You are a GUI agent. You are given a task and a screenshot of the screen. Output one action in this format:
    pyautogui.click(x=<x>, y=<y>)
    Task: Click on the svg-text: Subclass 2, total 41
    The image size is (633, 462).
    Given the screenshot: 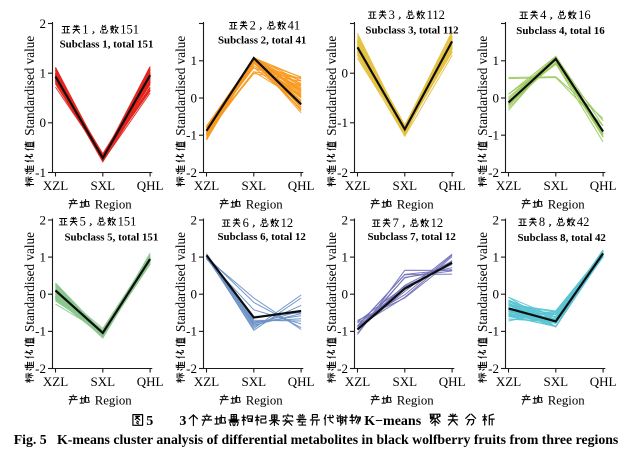 What is the action you would take?
    pyautogui.click(x=262, y=41)
    